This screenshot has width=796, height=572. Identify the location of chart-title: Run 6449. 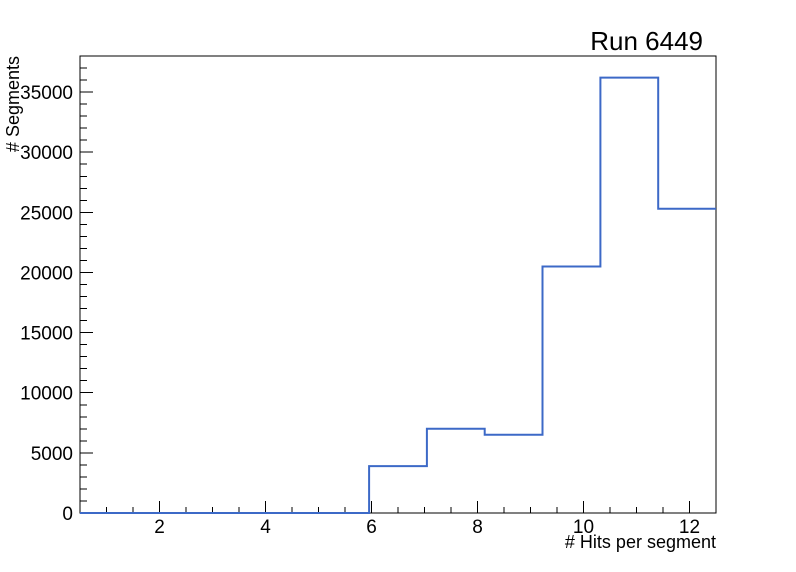
(646, 41).